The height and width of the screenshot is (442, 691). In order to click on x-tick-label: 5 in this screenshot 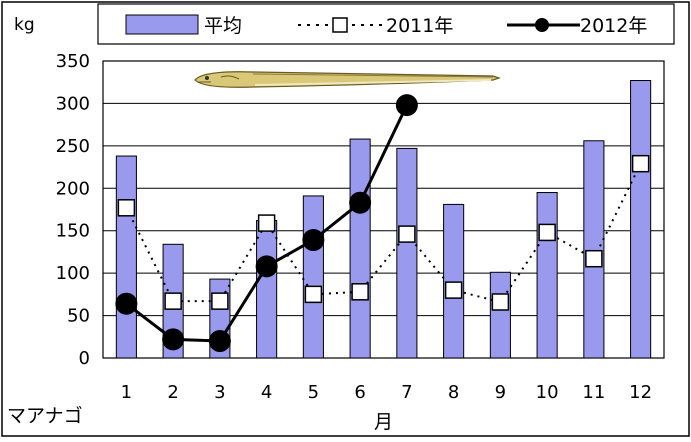, I will do `click(313, 392)`.